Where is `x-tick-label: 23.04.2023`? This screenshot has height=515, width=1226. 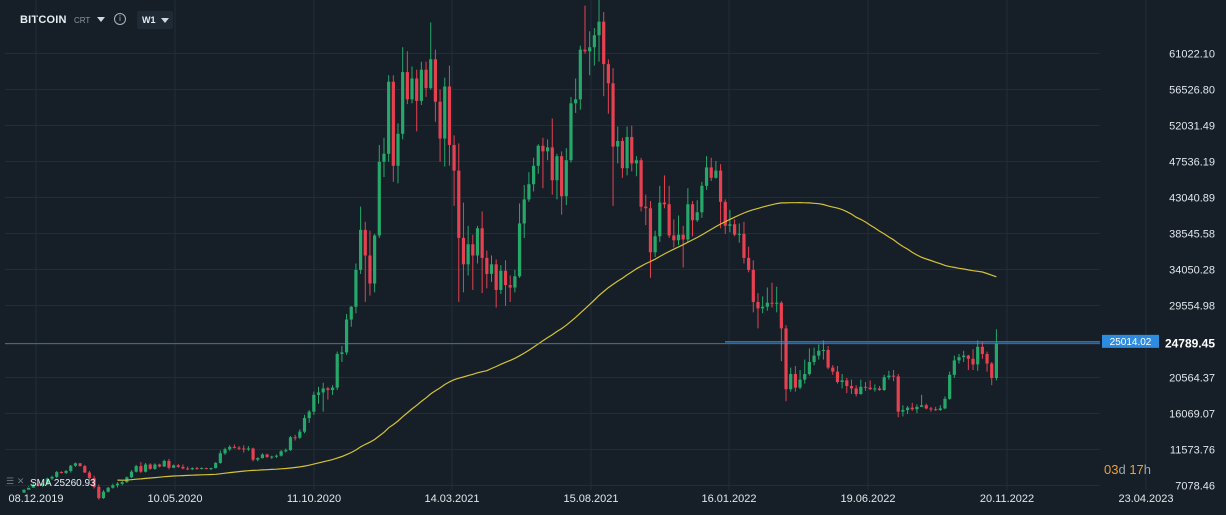 x-tick-label: 23.04.2023 is located at coordinates (1145, 499).